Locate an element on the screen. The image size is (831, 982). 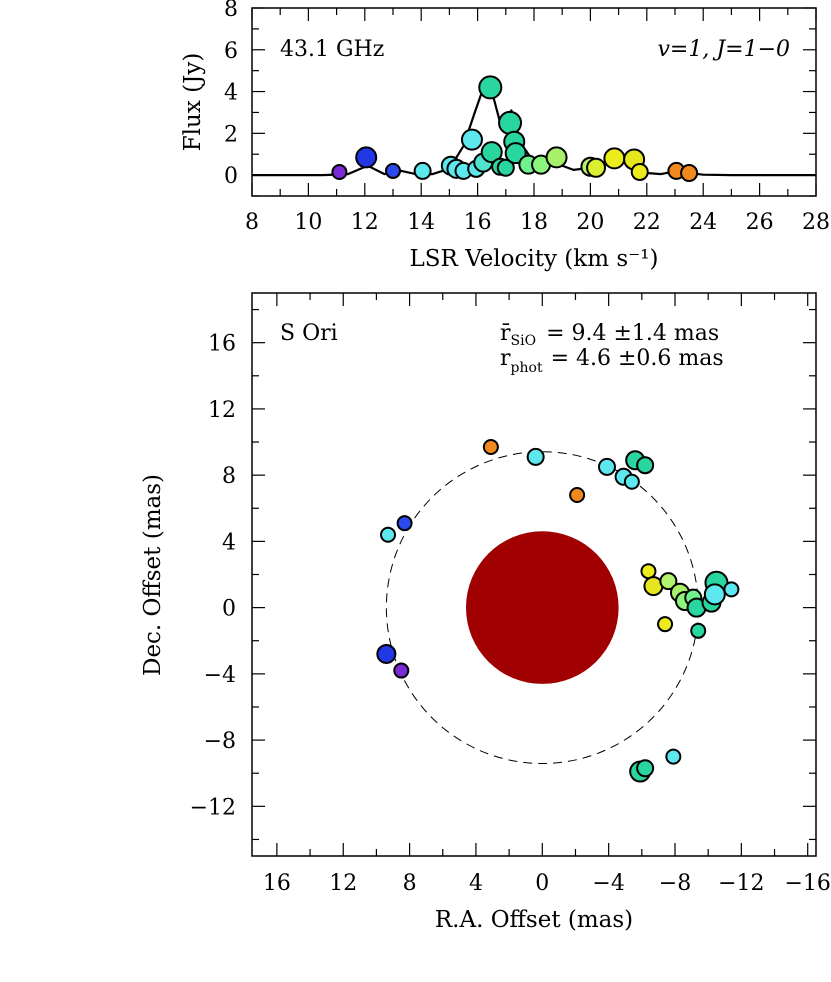
frequency-label: 43.1 GHz is located at coordinates (332, 49).